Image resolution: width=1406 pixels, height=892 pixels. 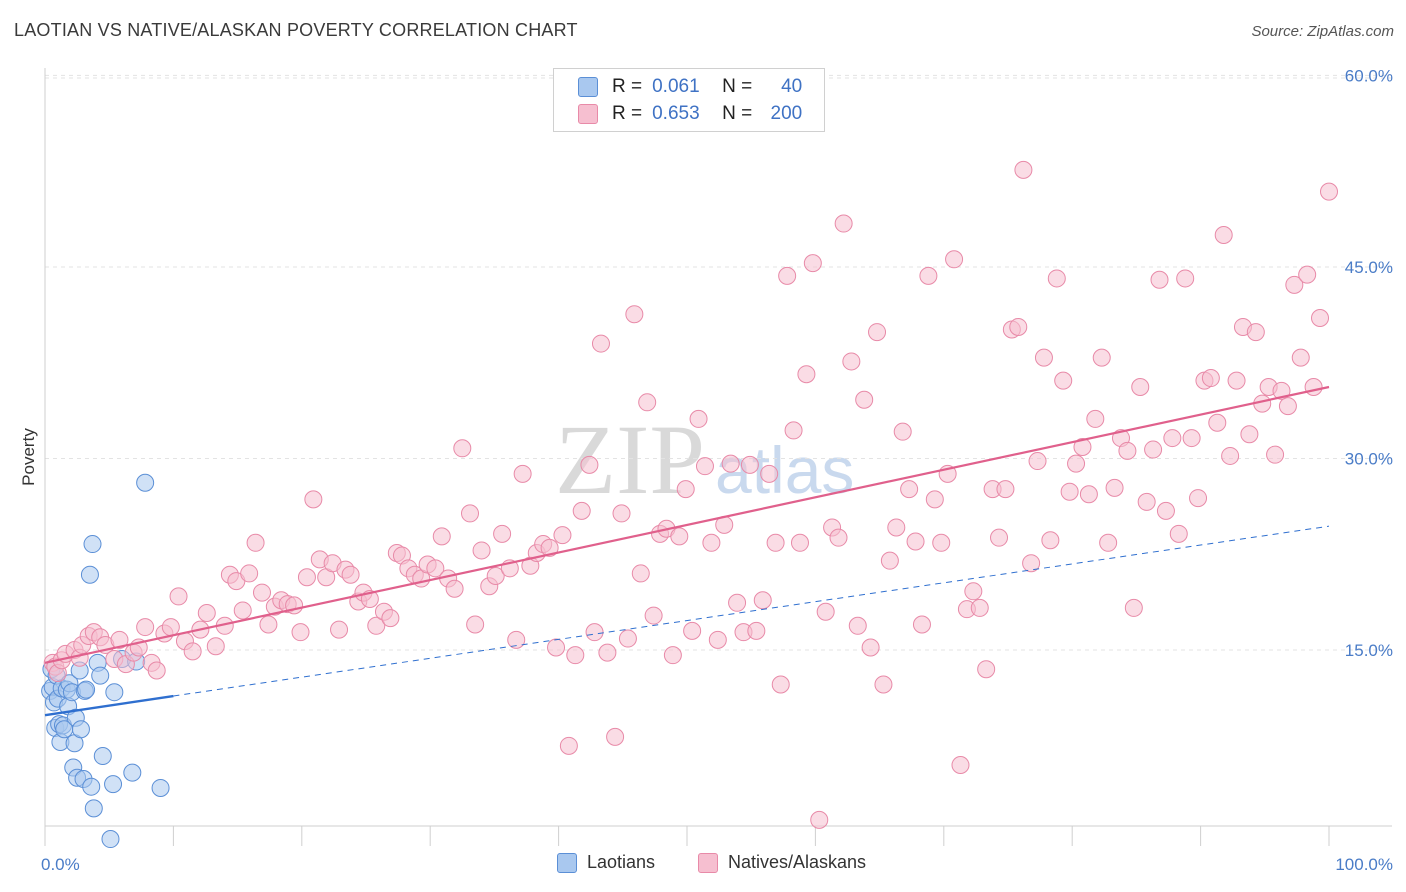 I want to click on x-tick-label-min: 0.0%, so click(x=60, y=864).